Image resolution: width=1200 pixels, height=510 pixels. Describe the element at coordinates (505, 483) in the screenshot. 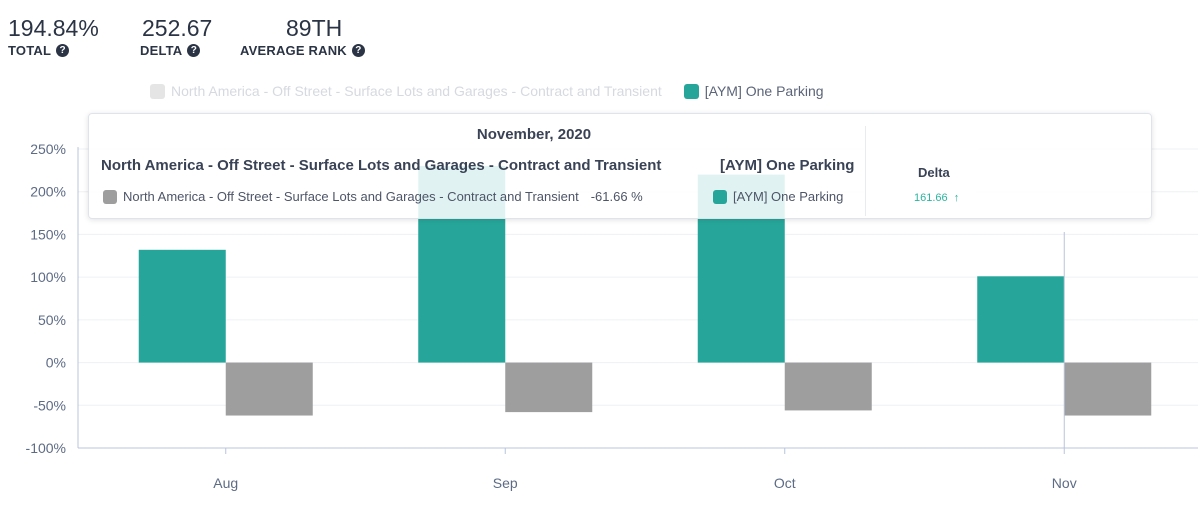

I see `x-tick-label: Sep` at that location.